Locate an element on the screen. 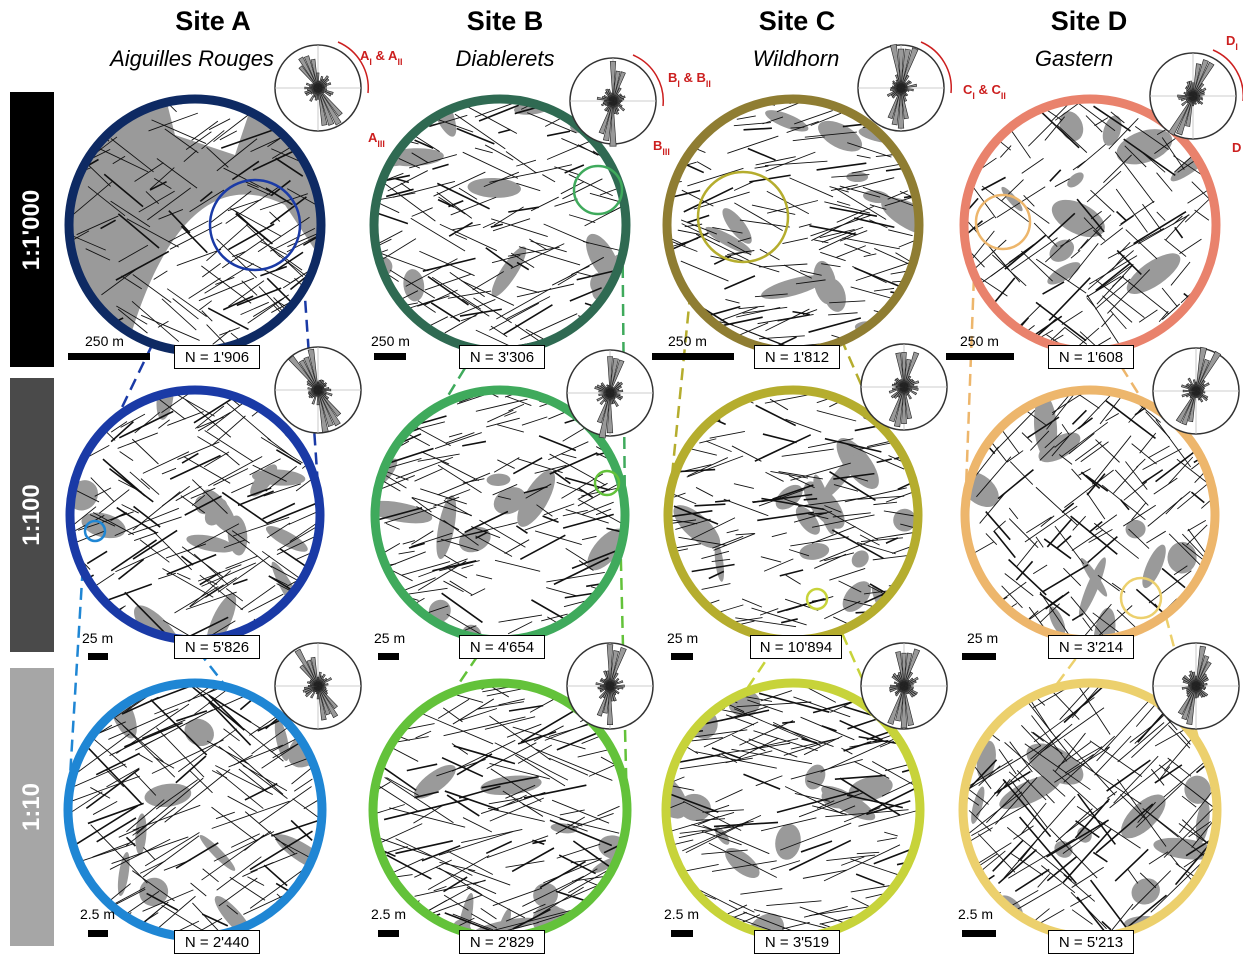  set-arc-a is located at coordinates (353, 67).